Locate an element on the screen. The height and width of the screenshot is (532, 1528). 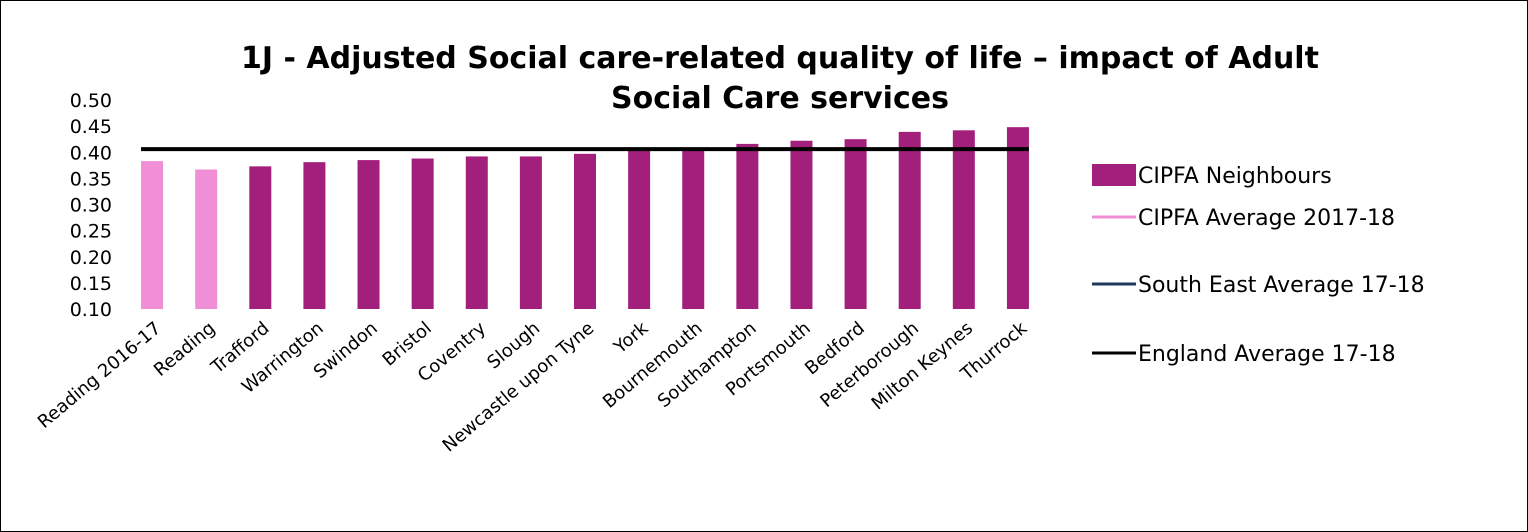
y-tick-label: 0.45 is located at coordinates (91, 127).